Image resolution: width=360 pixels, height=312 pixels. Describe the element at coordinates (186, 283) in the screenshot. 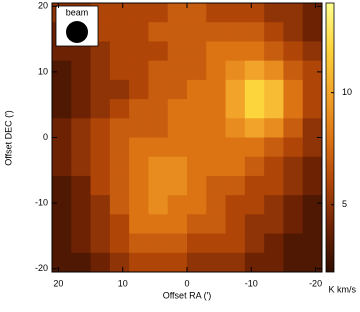

I see `x-tick-label: 0` at that location.